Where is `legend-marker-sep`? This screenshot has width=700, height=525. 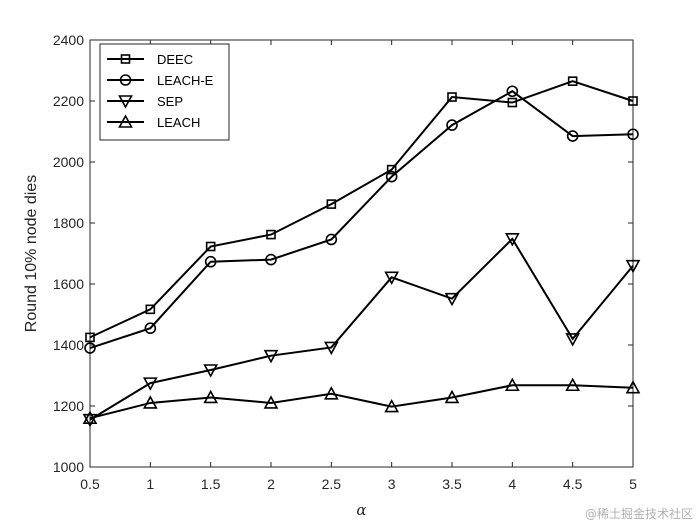
legend-marker-sep is located at coordinates (125, 102).